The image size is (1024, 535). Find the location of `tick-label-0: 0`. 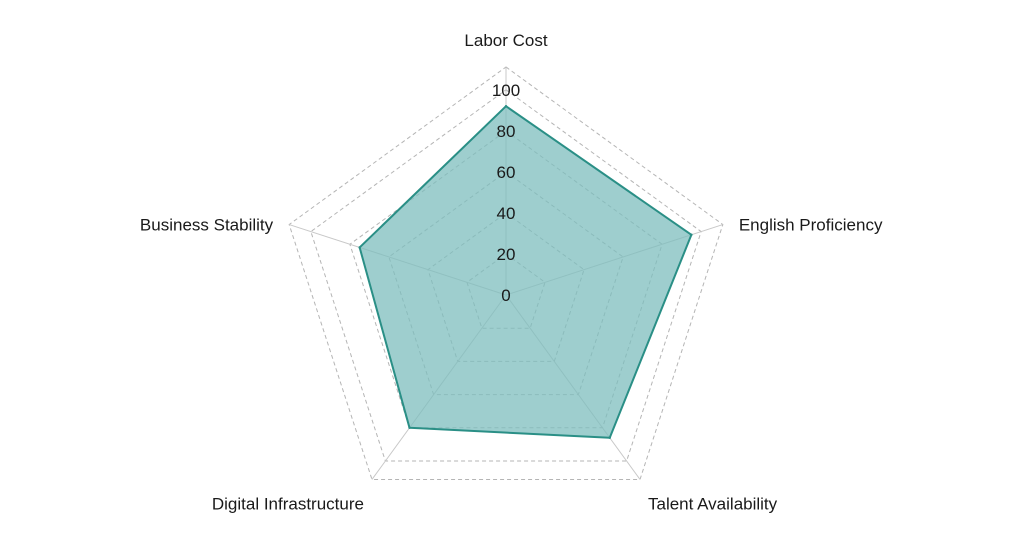

tick-label-0: 0 is located at coordinates (505, 295).